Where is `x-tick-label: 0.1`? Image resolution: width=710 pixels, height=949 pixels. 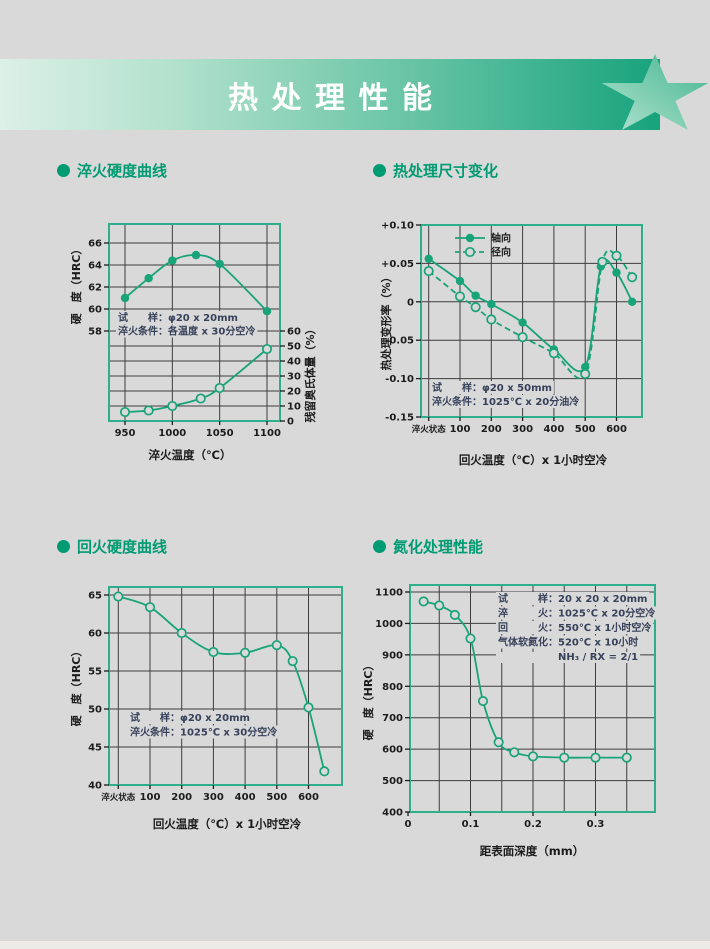 x-tick-label: 0.1 is located at coordinates (471, 824).